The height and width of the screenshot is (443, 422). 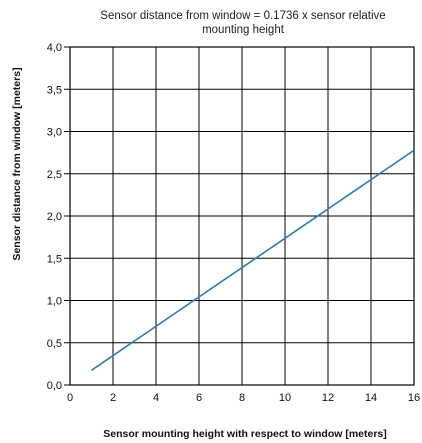 What do you see at coordinates (199, 398) in the screenshot?
I see `x-tick-label: 6` at bounding box center [199, 398].